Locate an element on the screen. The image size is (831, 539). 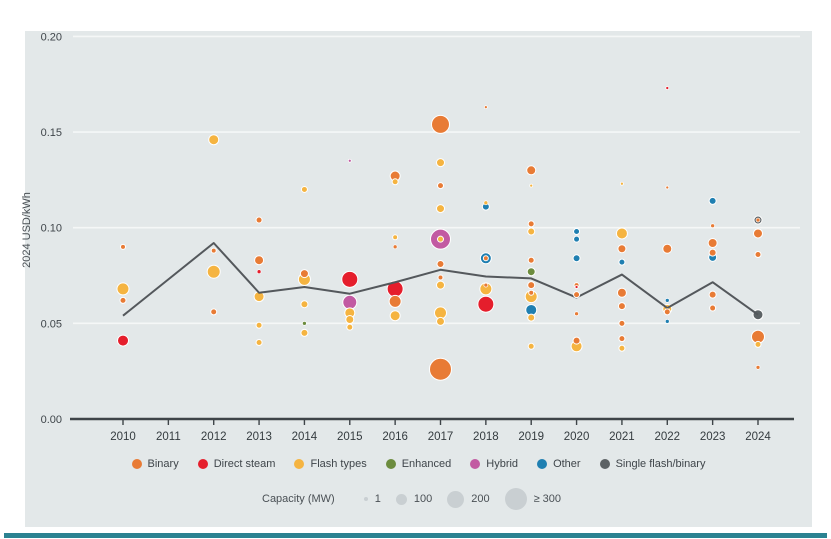
legend-item-binary: Binary is located at coordinates (155, 464).